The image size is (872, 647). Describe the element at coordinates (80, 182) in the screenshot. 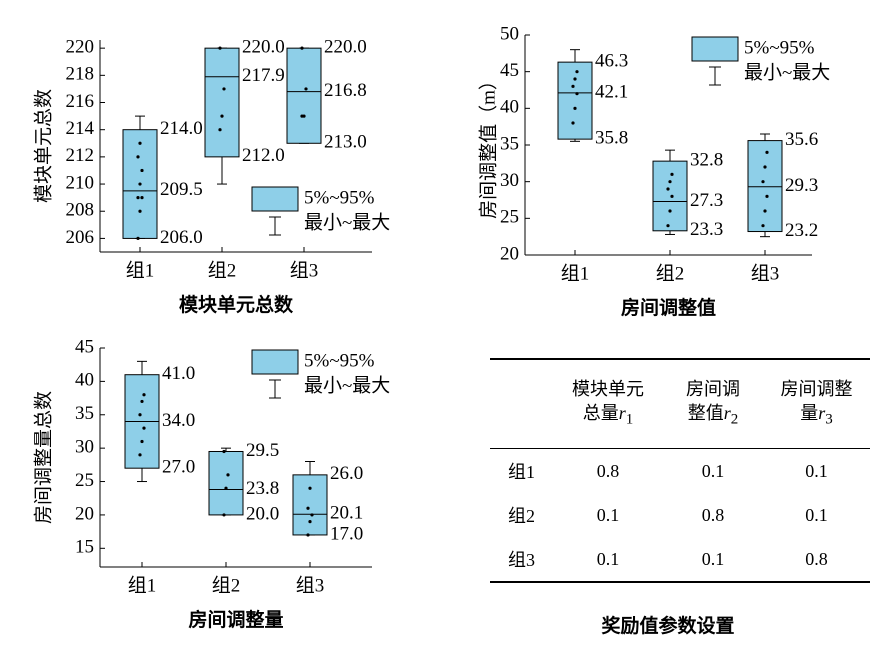

I see `y-tick-label: 210` at that location.